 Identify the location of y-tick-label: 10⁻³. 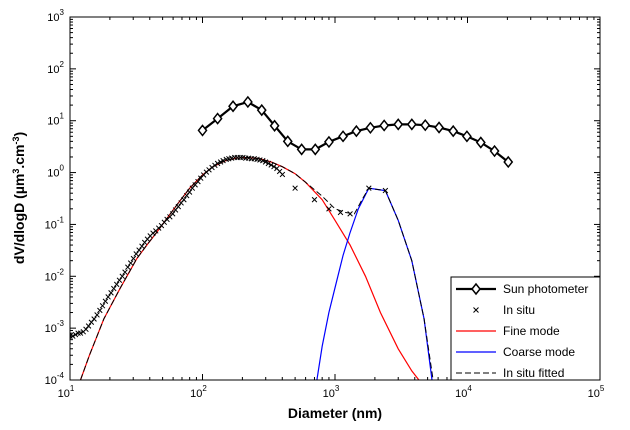
(55, 327).